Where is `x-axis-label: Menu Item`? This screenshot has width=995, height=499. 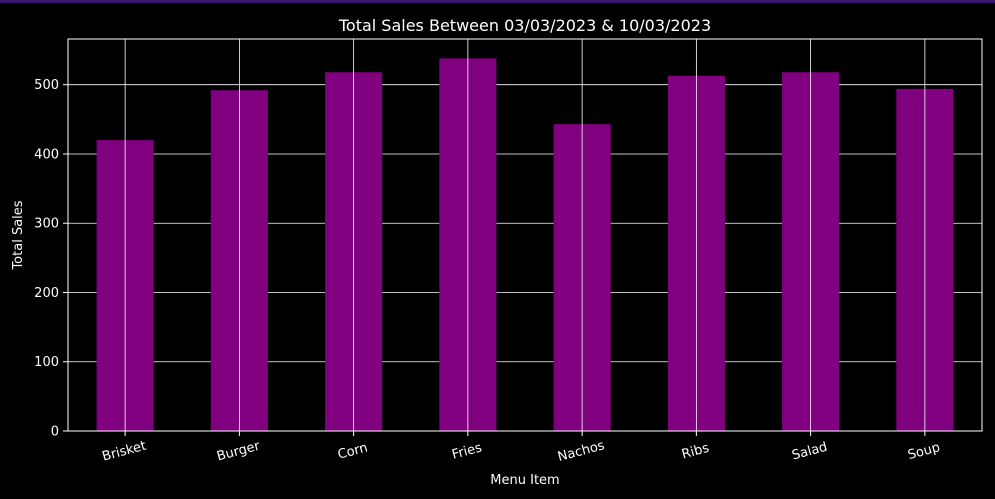 x-axis-label: Menu Item is located at coordinates (524, 480).